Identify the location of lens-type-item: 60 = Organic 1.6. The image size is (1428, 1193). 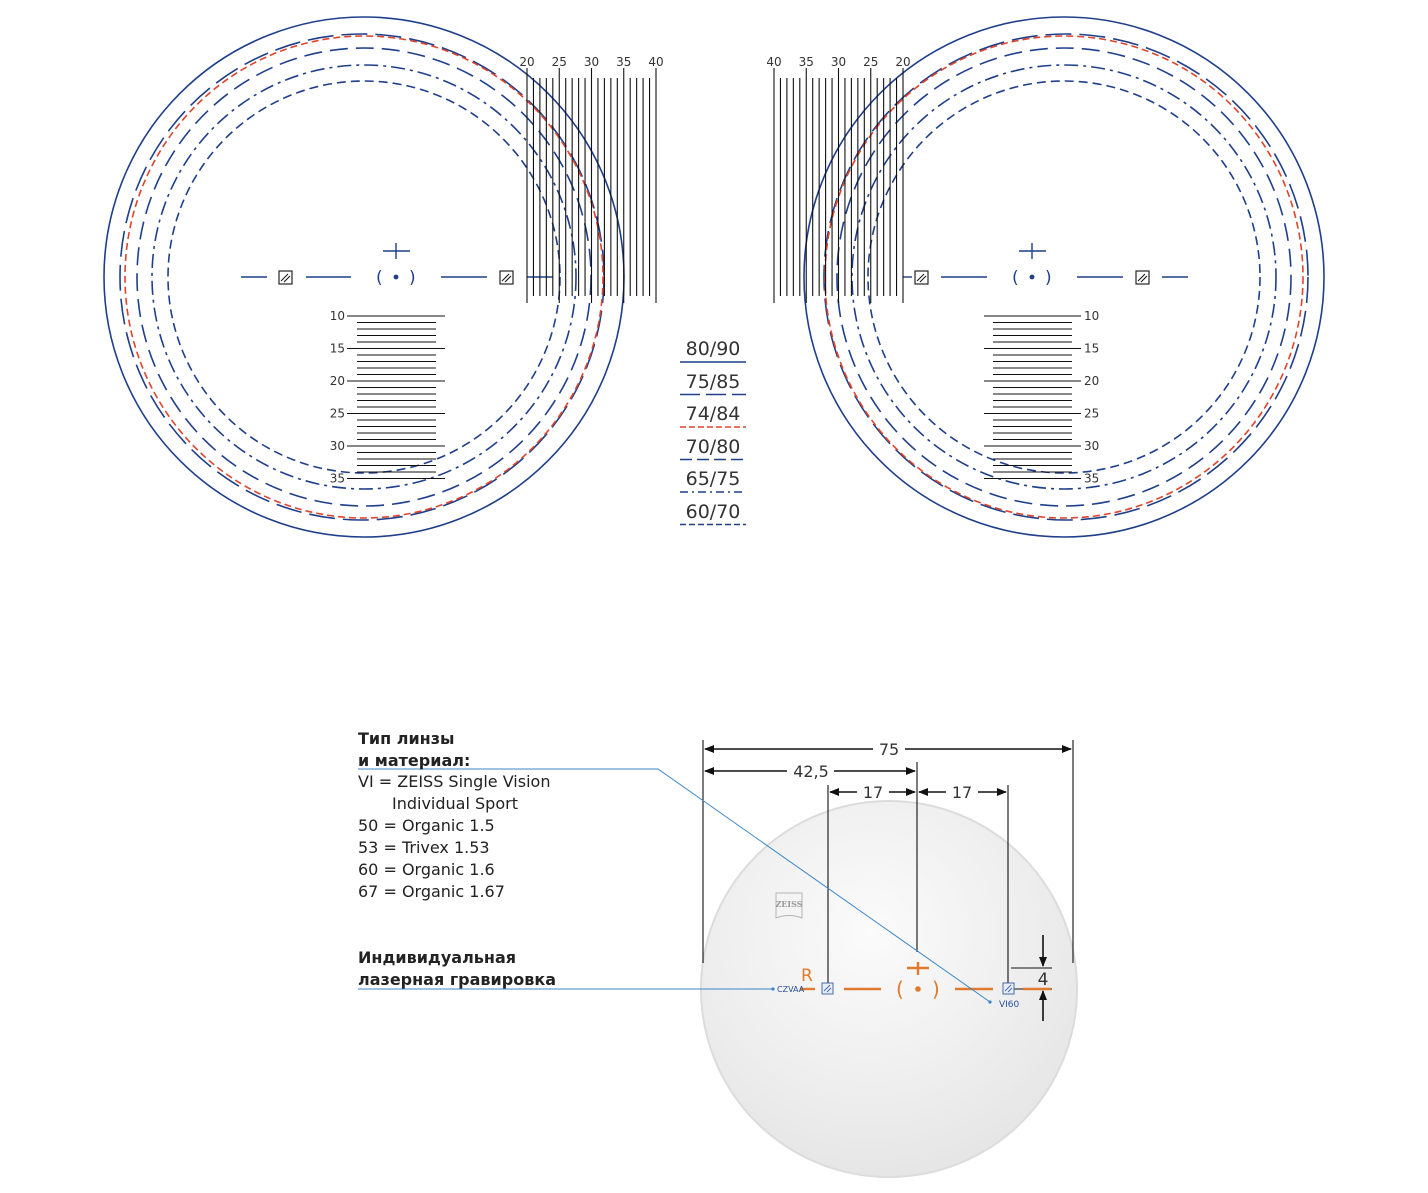
(426, 869).